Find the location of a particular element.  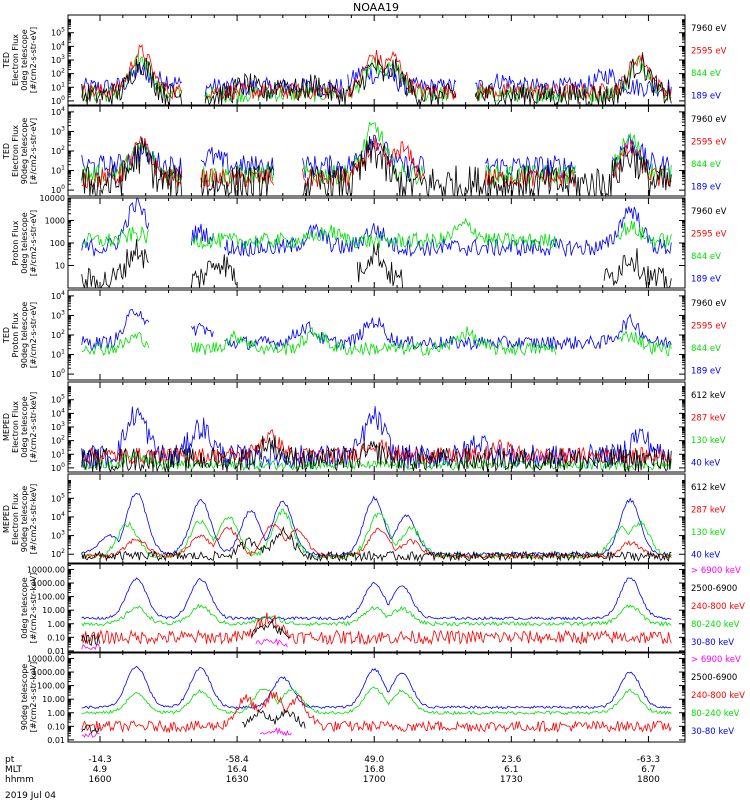

y-tick-label: 10⁵ is located at coordinates (58, 399).